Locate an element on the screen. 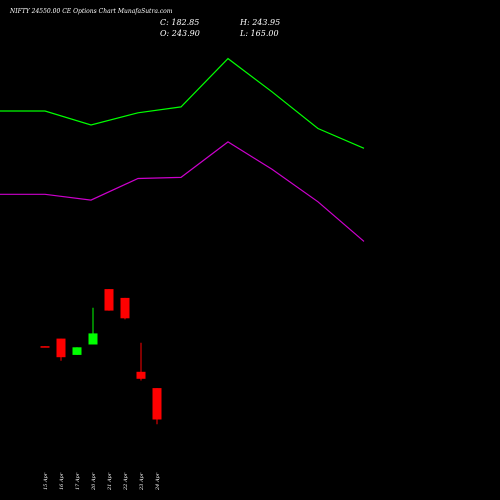 The height and width of the screenshot is (500, 500). candle-15-apr is located at coordinates (45, 347).